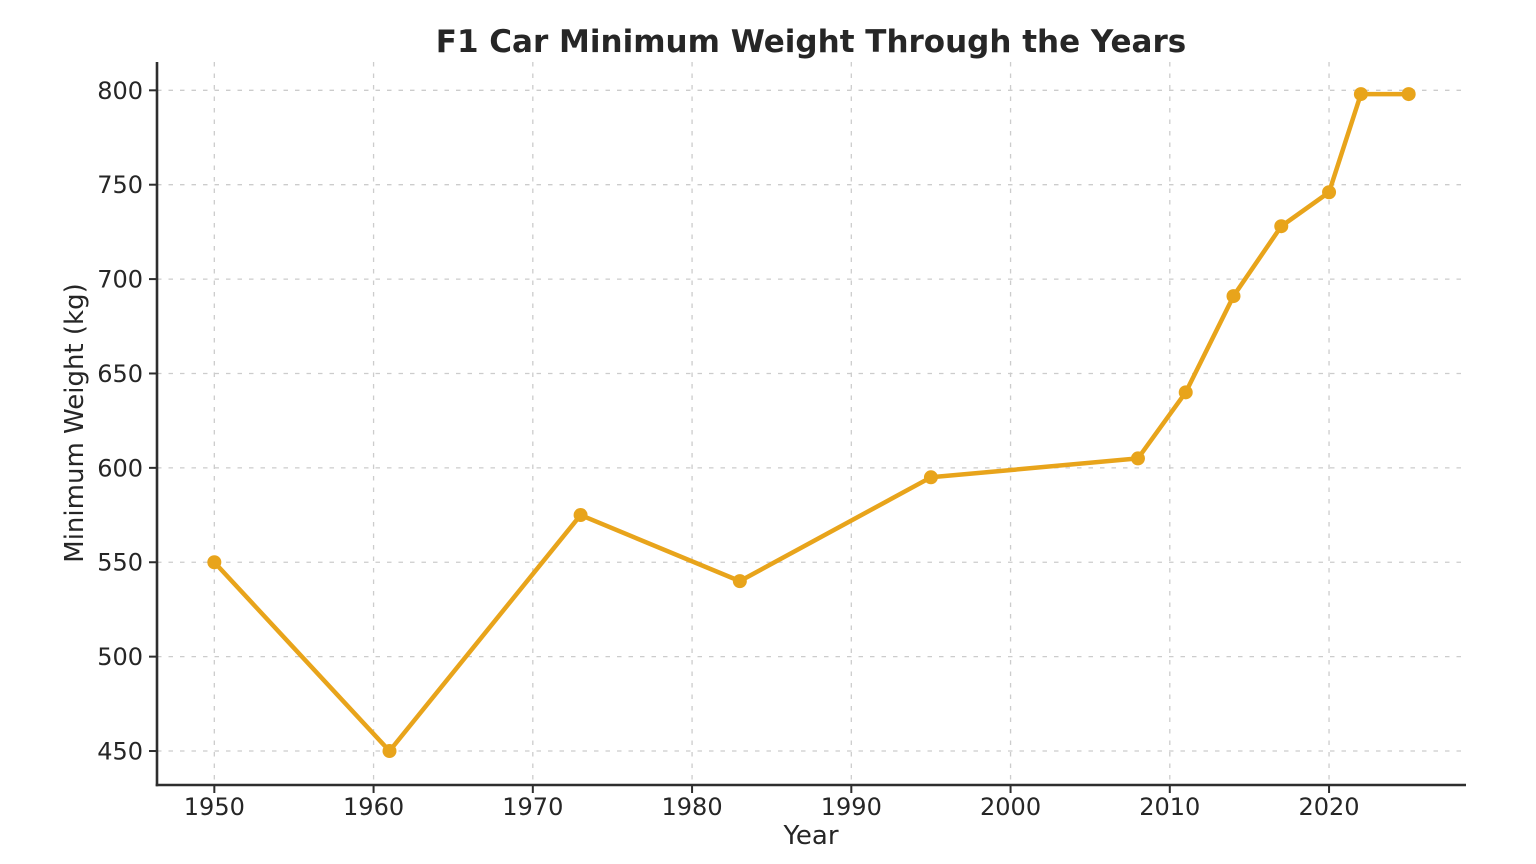 This screenshot has width=1536, height=864. What do you see at coordinates (127, 421) in the screenshot?
I see `y-axis-ticks: 450 500 550 600 650 700 750 800` at bounding box center [127, 421].